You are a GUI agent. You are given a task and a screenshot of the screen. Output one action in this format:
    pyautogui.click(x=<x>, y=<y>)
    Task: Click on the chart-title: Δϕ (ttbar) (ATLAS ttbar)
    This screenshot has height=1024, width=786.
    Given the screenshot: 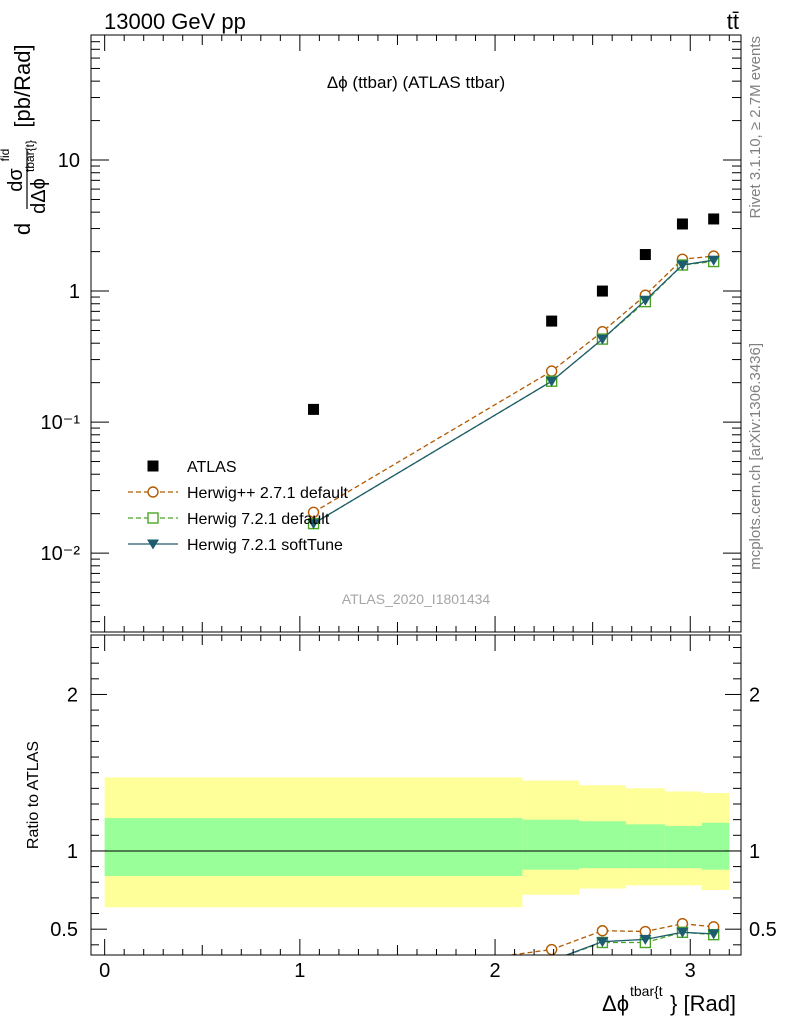 What is the action you would take?
    pyautogui.click(x=416, y=82)
    